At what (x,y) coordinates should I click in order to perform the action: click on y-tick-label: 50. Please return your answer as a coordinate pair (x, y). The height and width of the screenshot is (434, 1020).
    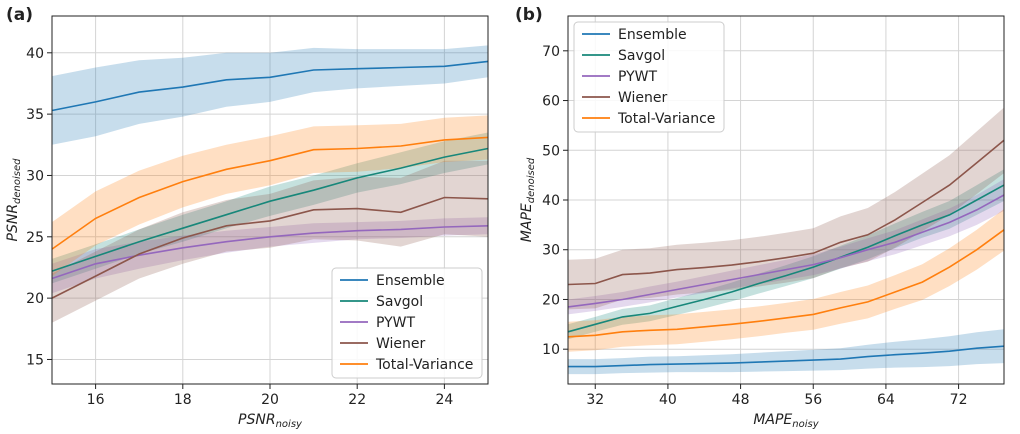
    Looking at the image, I should click on (551, 151).